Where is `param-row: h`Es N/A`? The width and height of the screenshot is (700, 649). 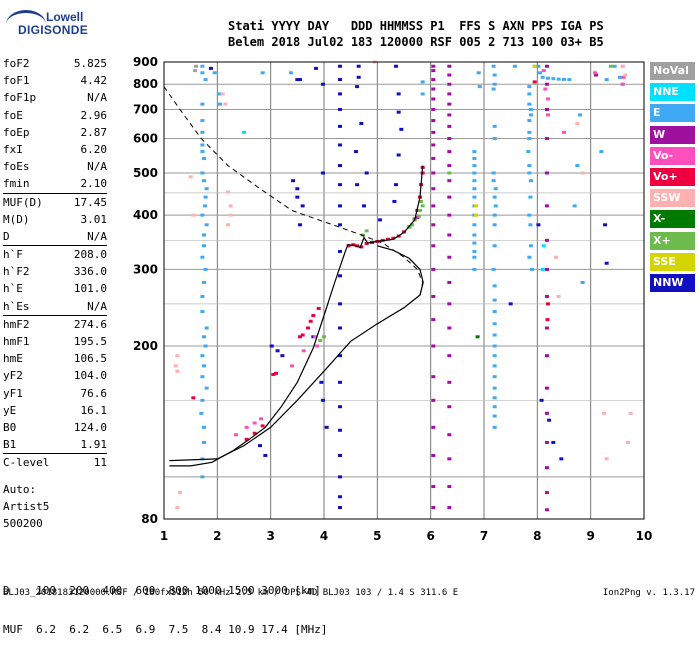
param-row: h`Es N/A is located at coordinates (55, 306).